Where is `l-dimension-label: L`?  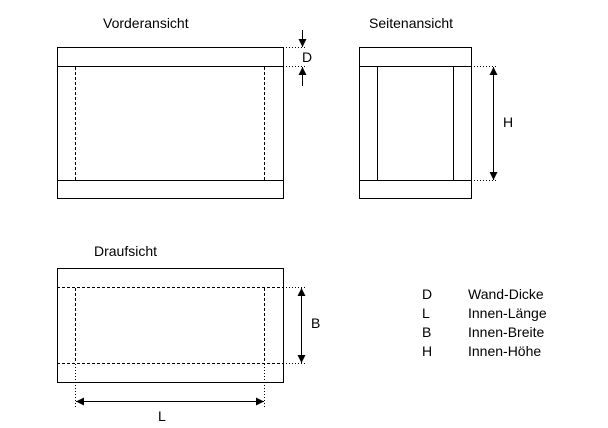 l-dimension-label: L is located at coordinates (162, 416).